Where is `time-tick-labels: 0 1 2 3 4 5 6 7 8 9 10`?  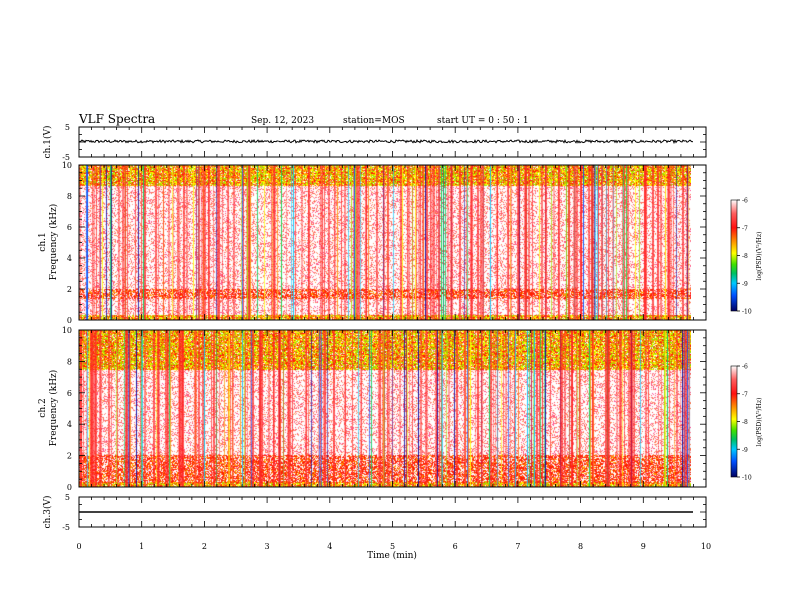 time-tick-labels: 0 1 2 3 4 5 6 7 8 9 10 is located at coordinates (393, 546).